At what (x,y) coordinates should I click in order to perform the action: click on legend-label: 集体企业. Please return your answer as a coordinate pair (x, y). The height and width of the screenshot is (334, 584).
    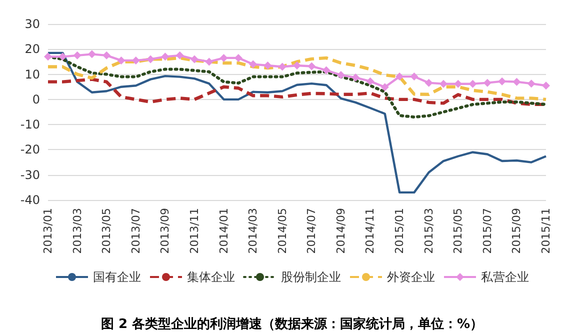
    Looking at the image, I should click on (211, 277).